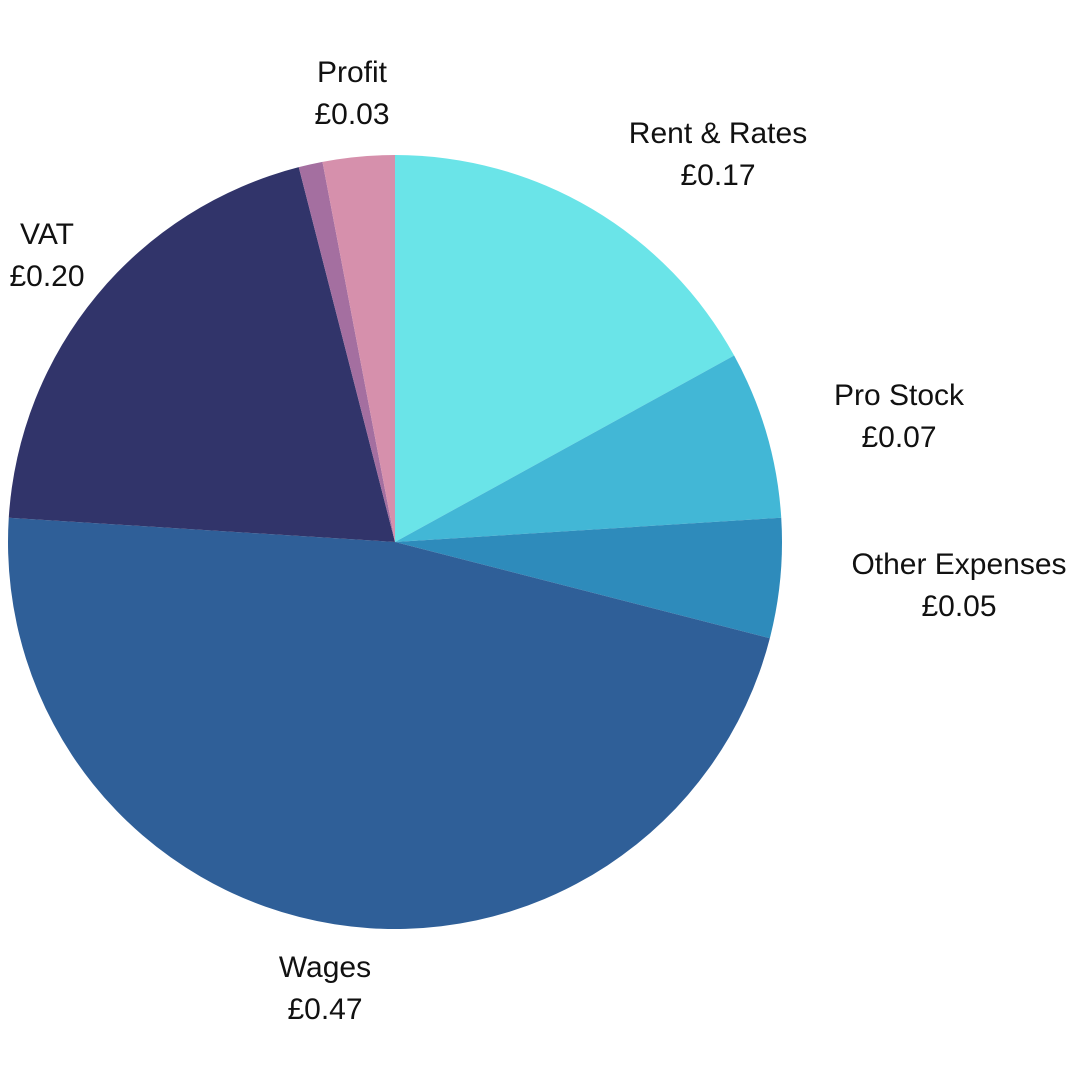 The width and height of the screenshot is (1080, 1080). What do you see at coordinates (201, 354) in the screenshot?
I see `pie-slice-vat` at bounding box center [201, 354].